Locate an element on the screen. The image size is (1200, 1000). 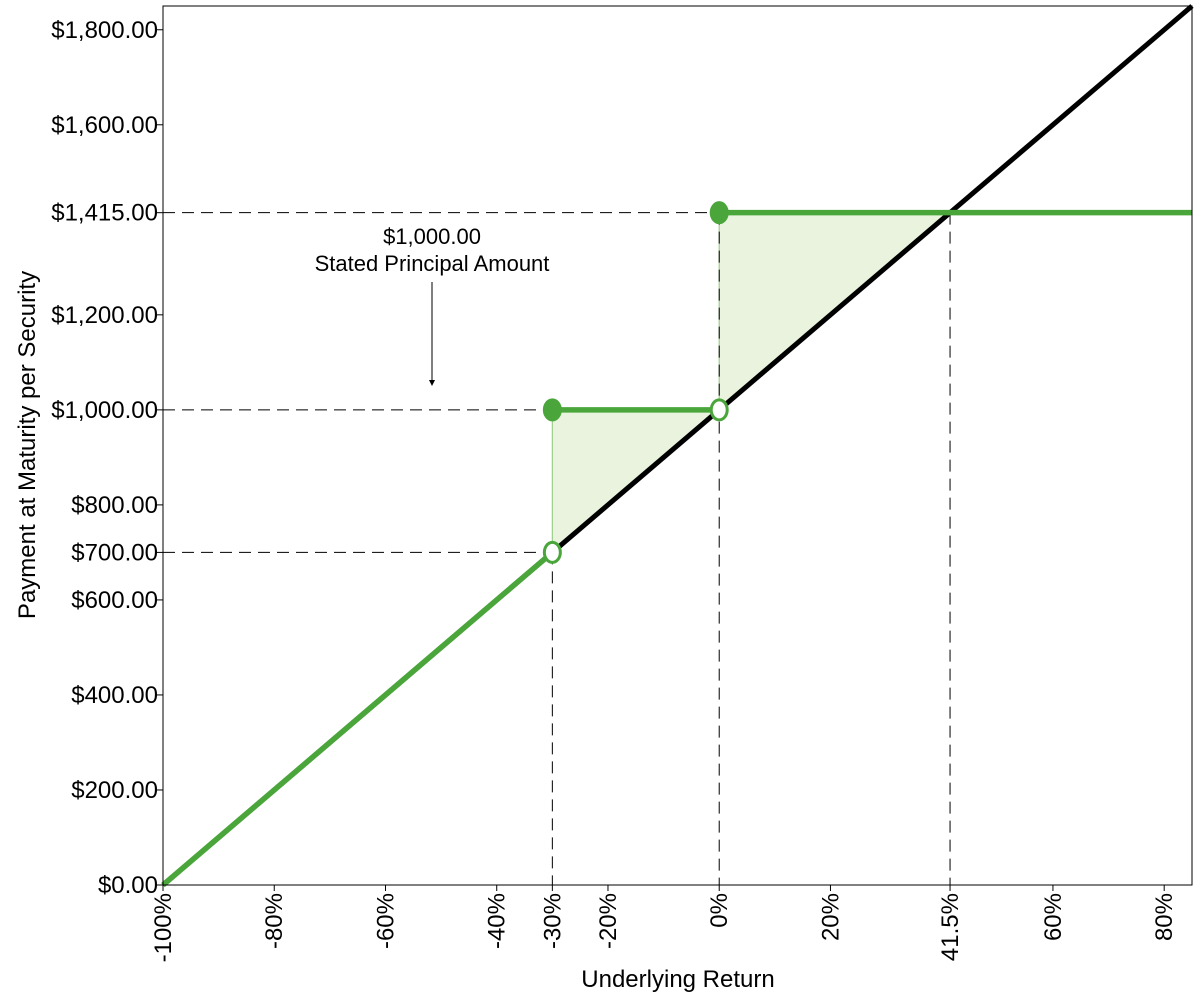
x-tick-label: -100% is located at coordinates (163, 927).